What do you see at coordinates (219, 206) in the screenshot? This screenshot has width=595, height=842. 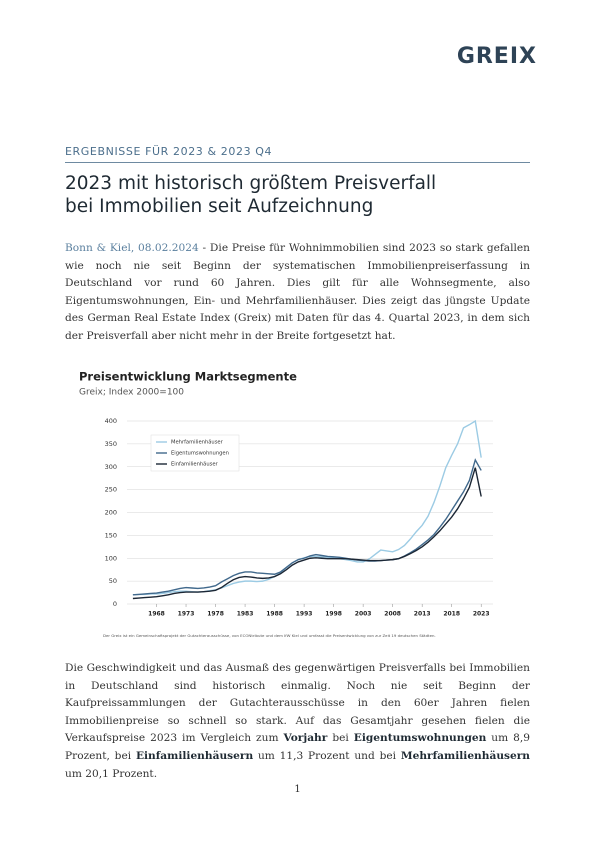 I see `title-line: bei Immobilien seit Aufzeichnung` at bounding box center [219, 206].